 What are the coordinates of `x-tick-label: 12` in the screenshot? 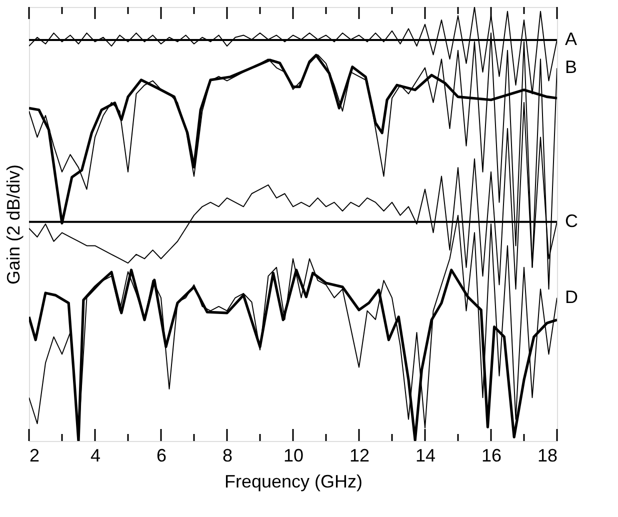 It's located at (359, 456).